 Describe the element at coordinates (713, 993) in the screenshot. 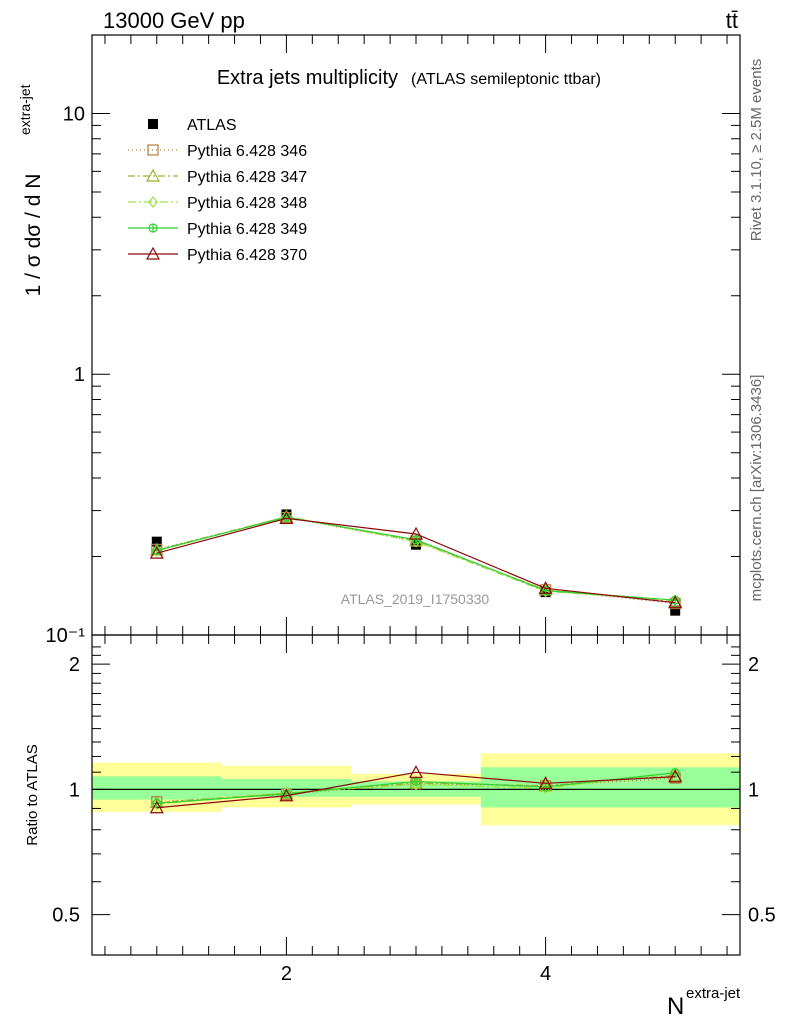

I see `x-axis-label-sup: extra-jet` at that location.